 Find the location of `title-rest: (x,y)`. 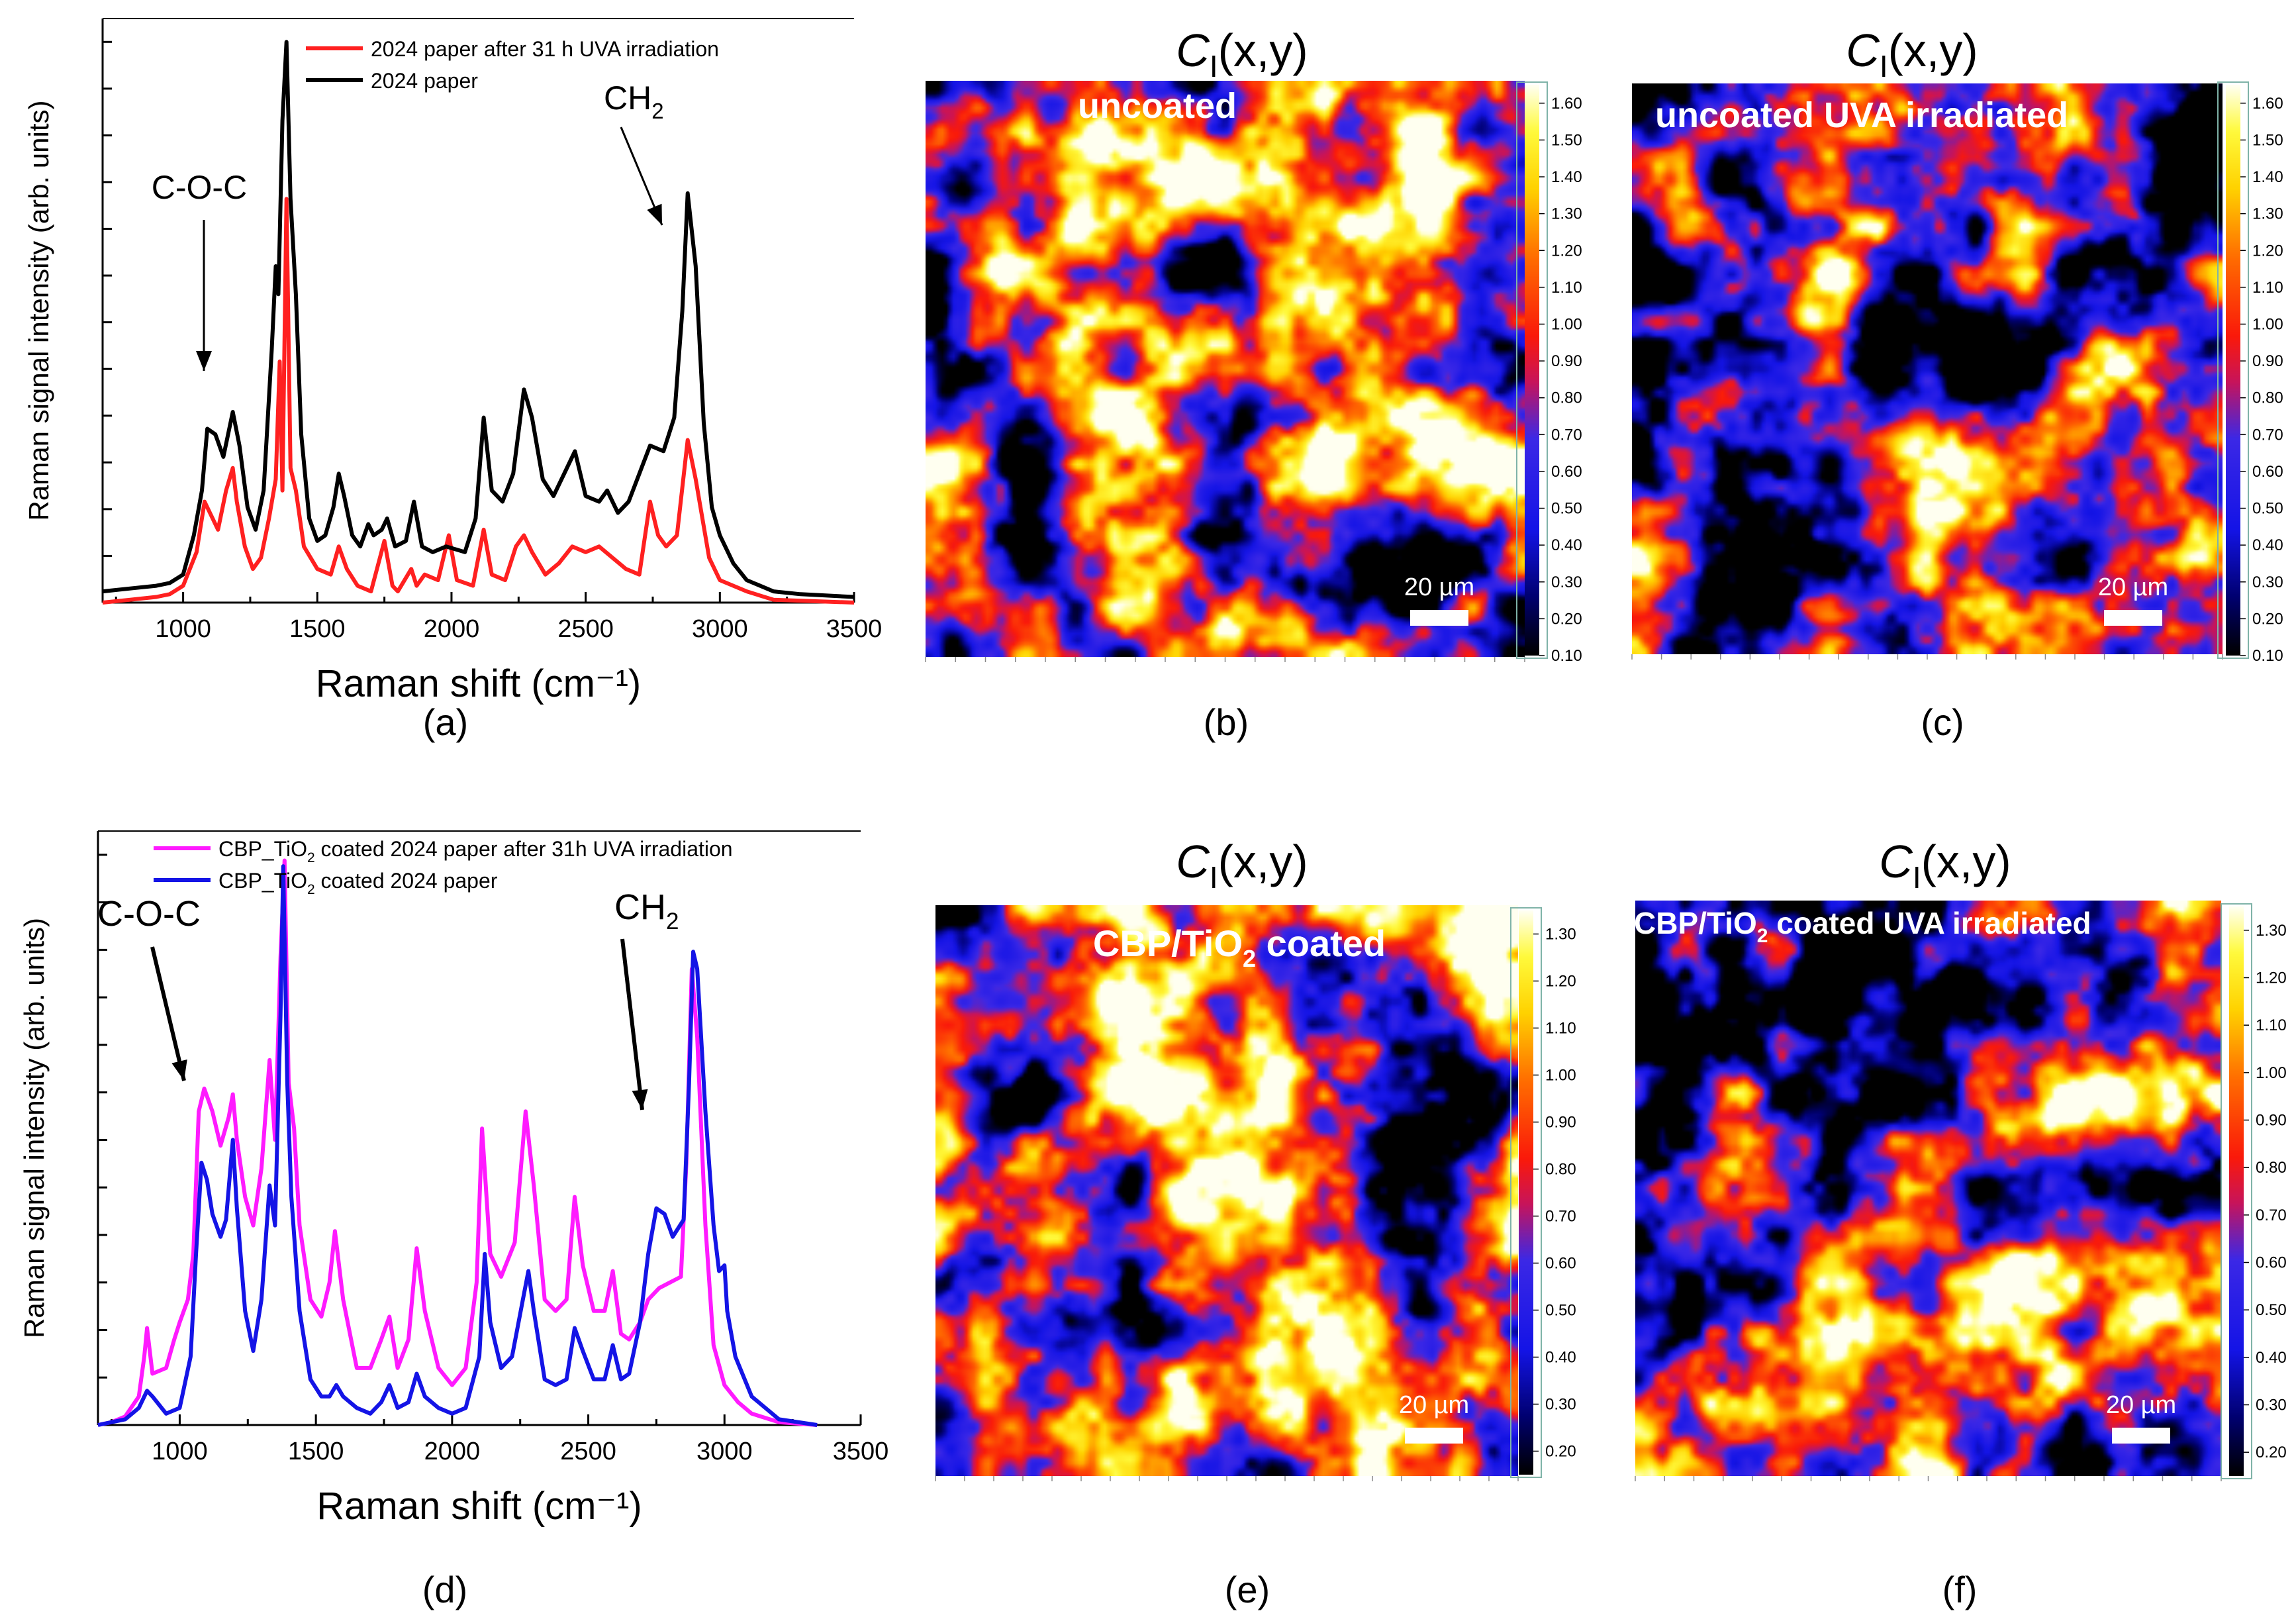

title-rest: (x,y) is located at coordinates (1263, 50).